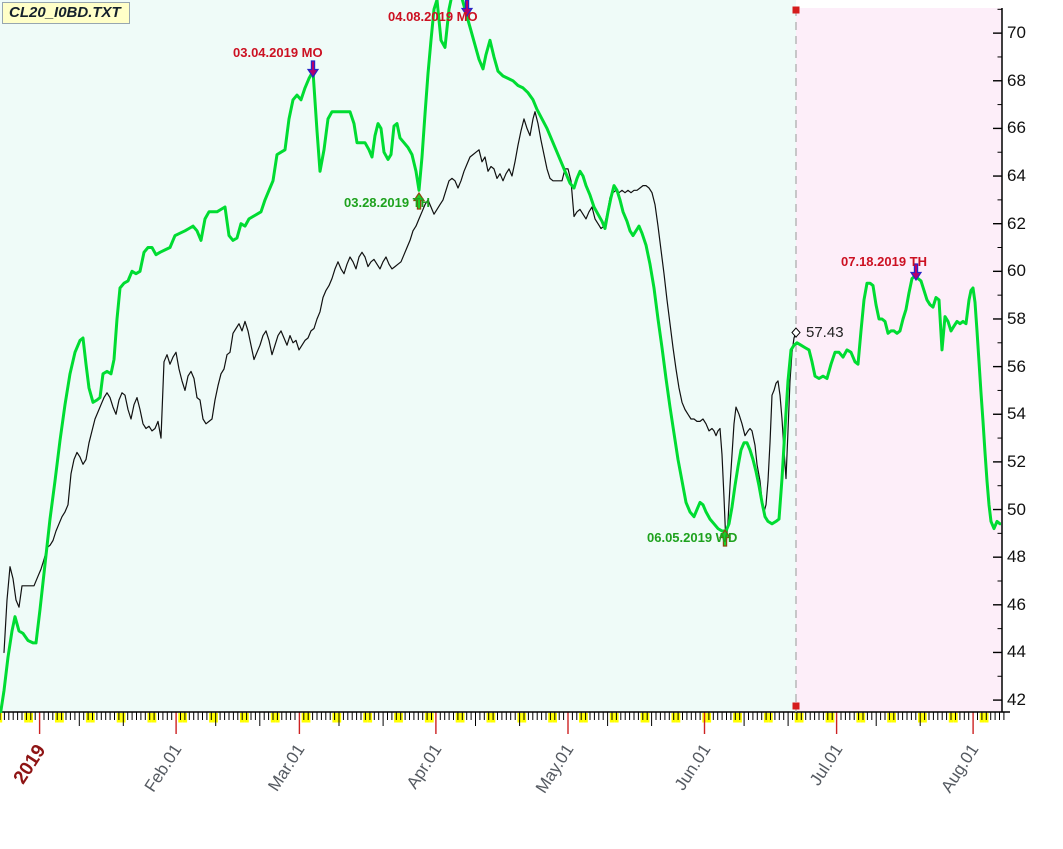 The height and width of the screenshot is (849, 1063). I want to click on last-price-diamond, so click(796, 332).